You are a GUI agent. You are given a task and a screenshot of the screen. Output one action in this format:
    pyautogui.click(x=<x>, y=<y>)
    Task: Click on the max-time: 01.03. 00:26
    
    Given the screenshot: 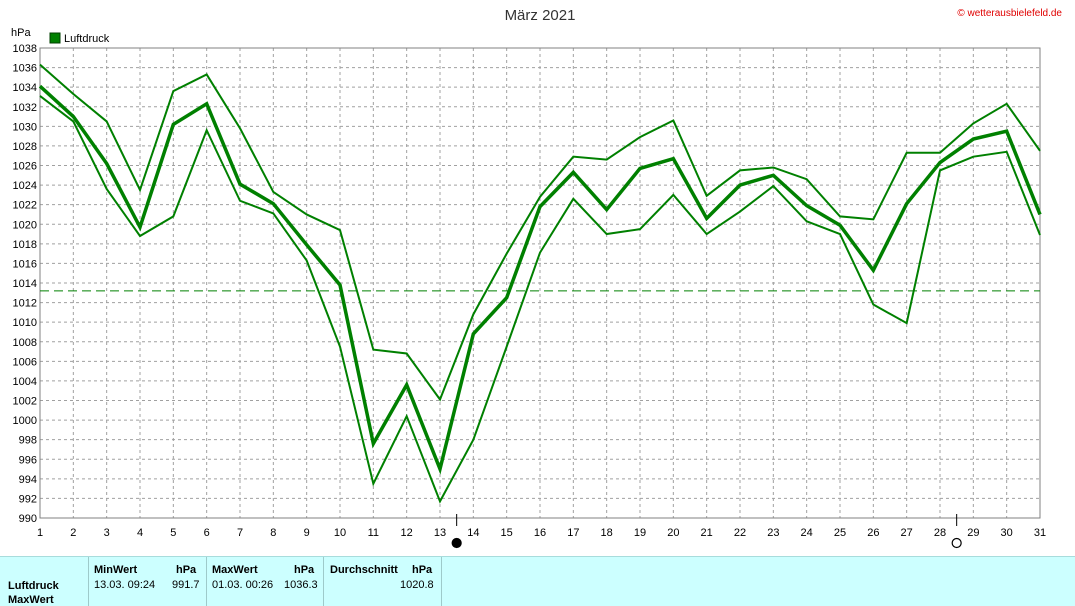 What is the action you would take?
    pyautogui.click(x=243, y=585)
    